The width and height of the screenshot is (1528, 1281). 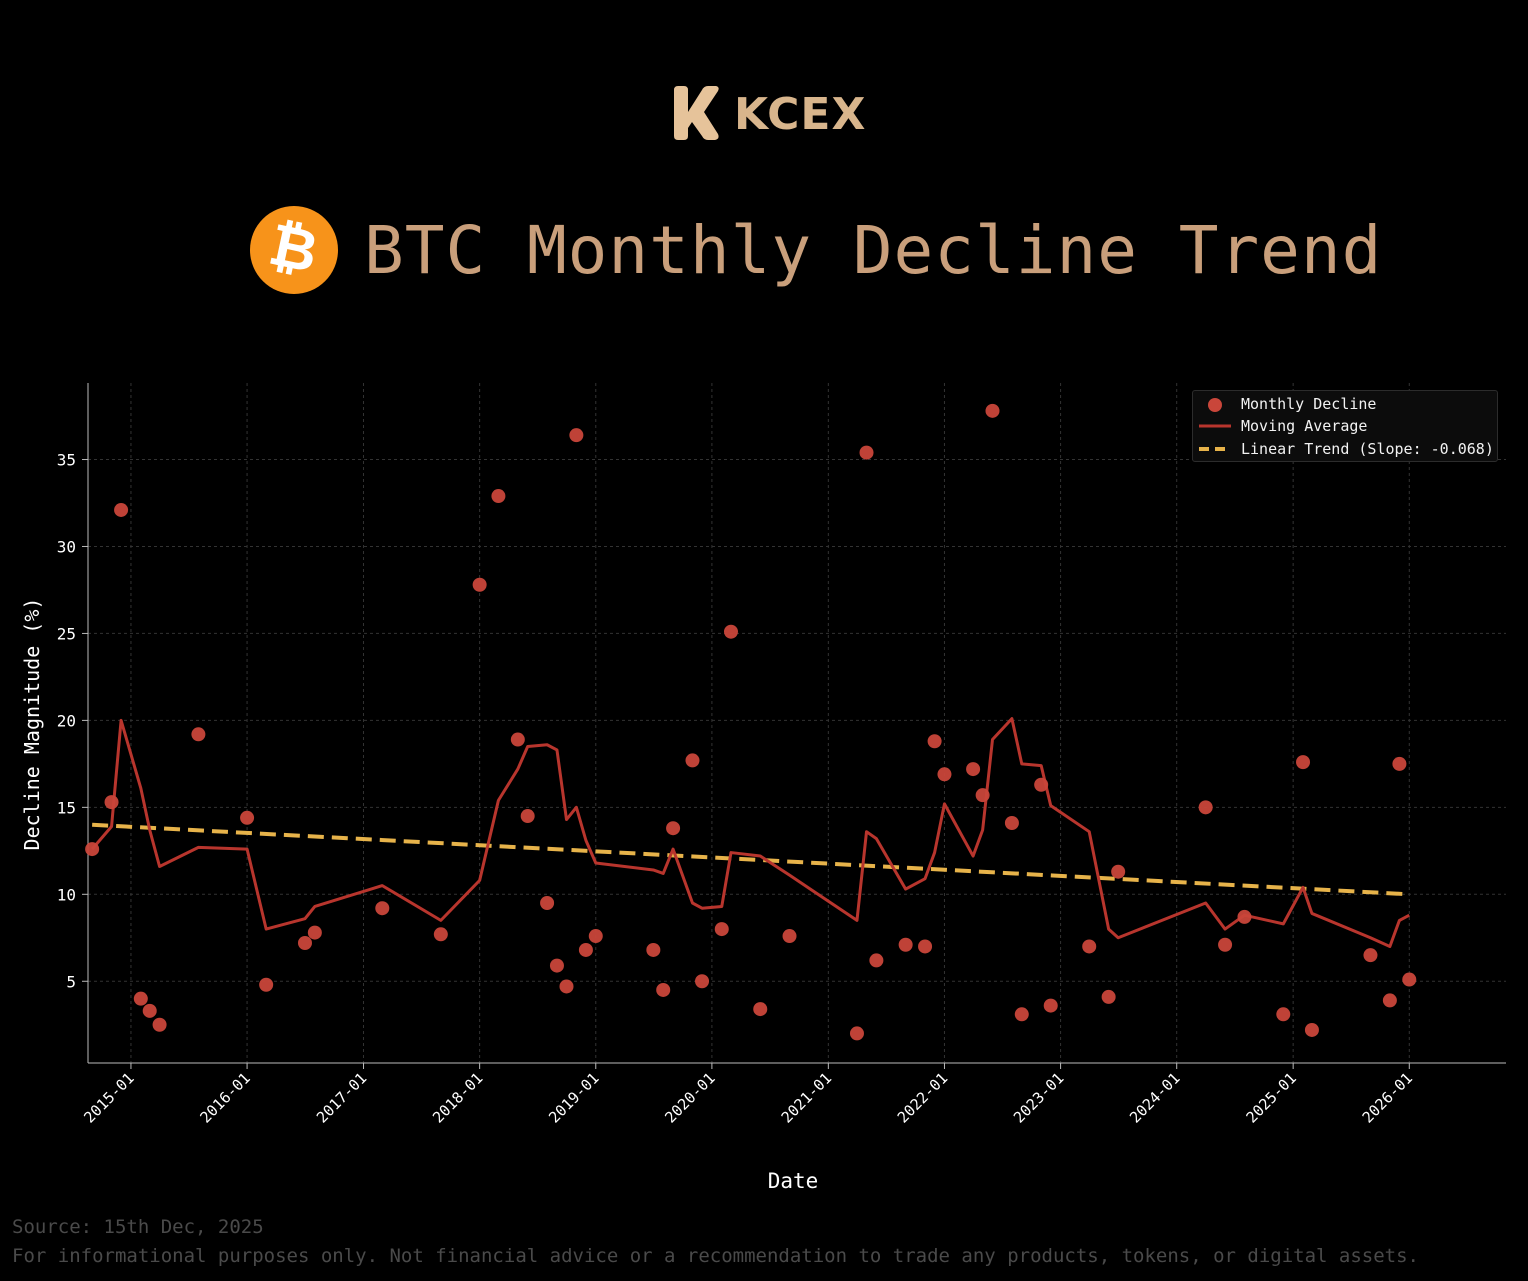 I want to click on page-title: BTC Monthly Decline Trend, so click(x=873, y=250).